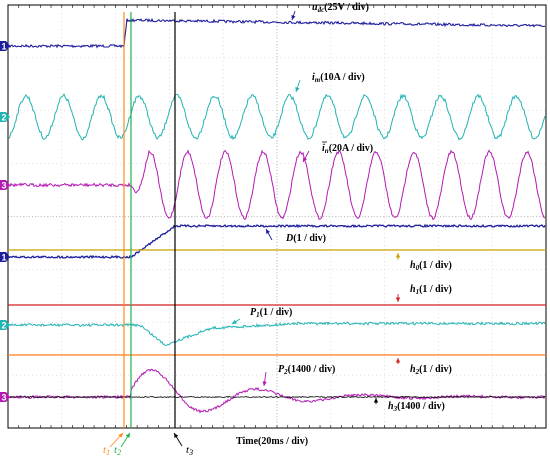 The width and height of the screenshot is (550, 460). I want to click on trace-label-d: D(1 / div), so click(305, 238).